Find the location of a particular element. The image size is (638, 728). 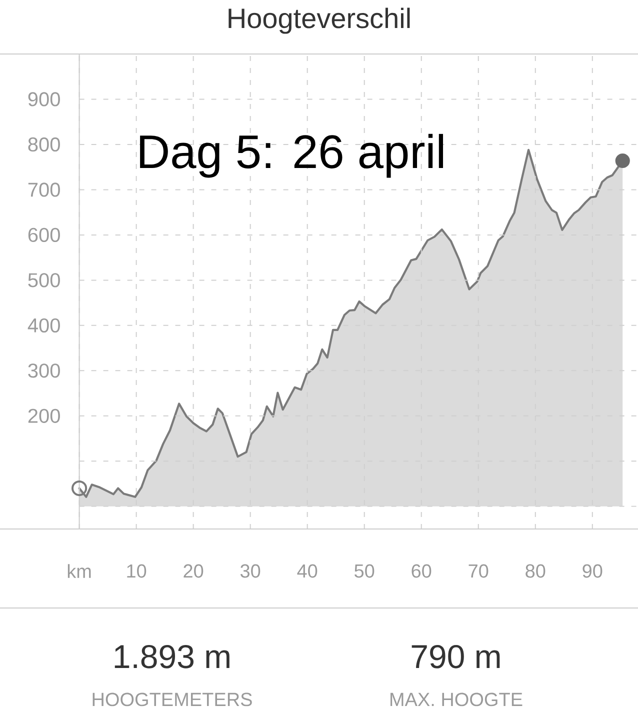

text: 790 m is located at coordinates (456, 656).